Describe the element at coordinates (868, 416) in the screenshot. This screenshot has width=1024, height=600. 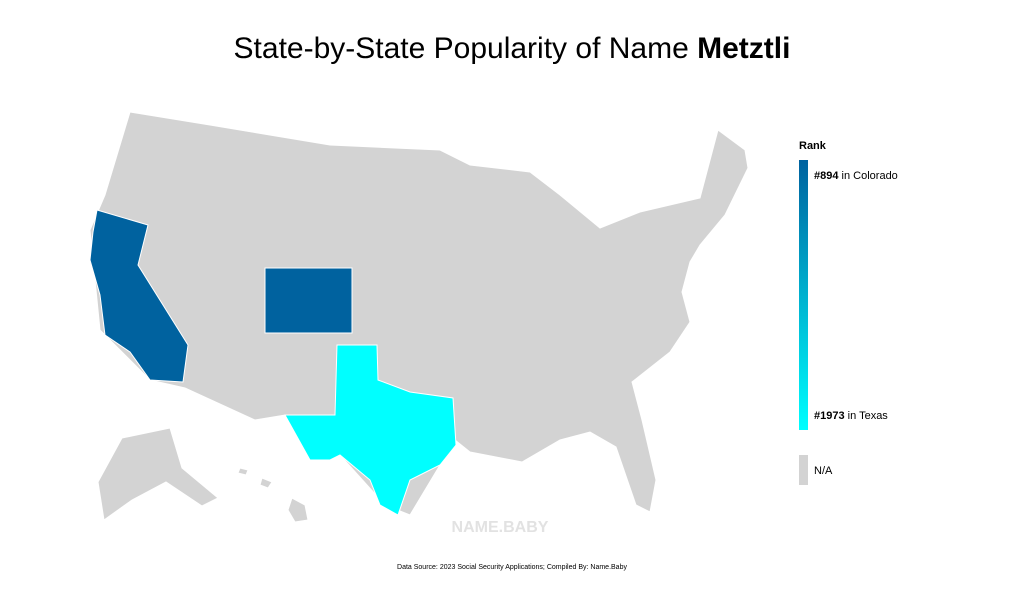
I see `legend-state: in Texas` at that location.